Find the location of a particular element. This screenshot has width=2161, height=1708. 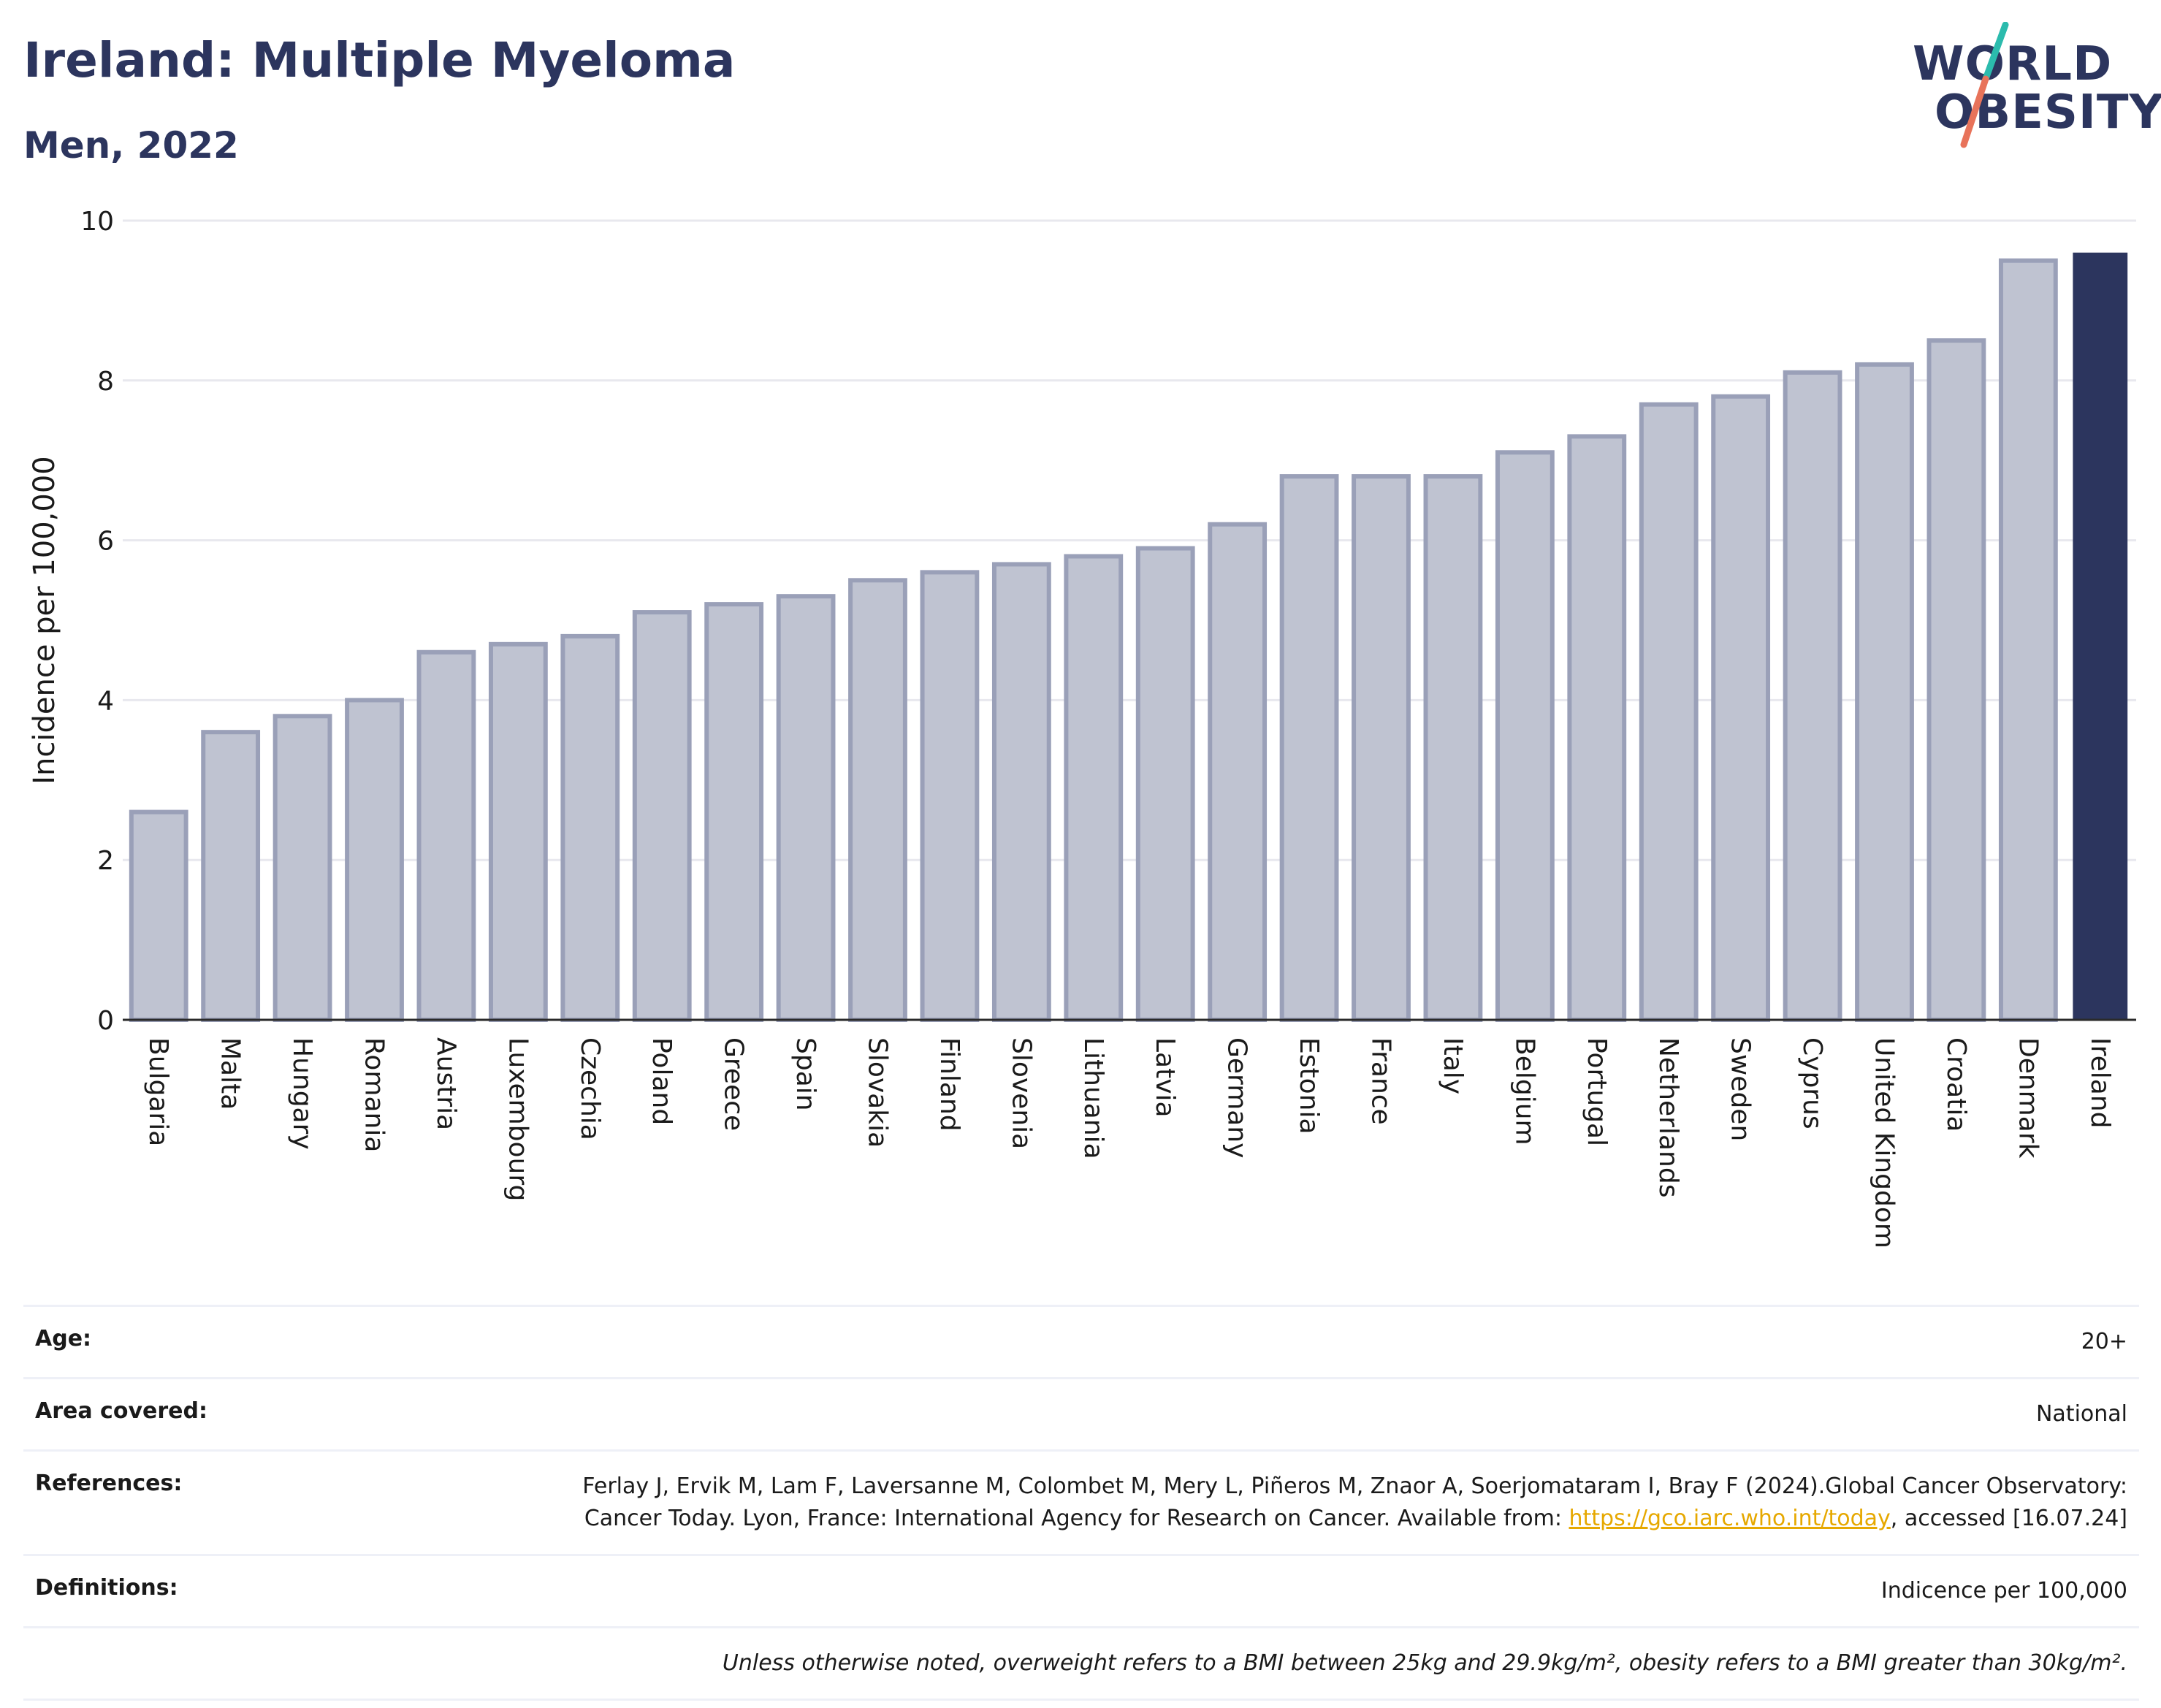

bar-estonia is located at coordinates (1309, 748).